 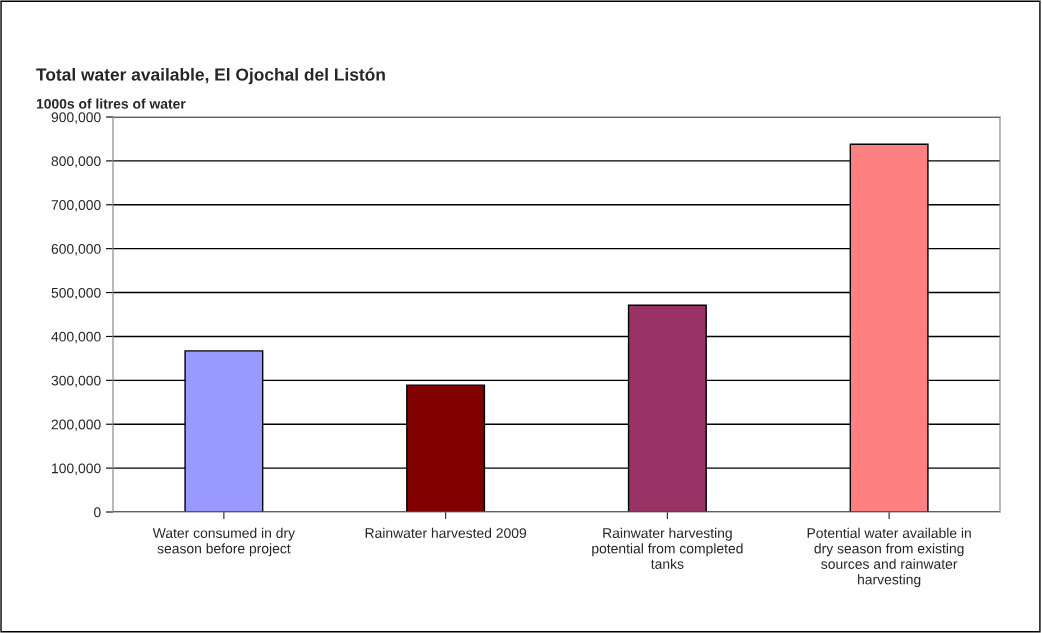 I want to click on chart-title: Total water available, El Ojochal del Listón, so click(x=210, y=76).